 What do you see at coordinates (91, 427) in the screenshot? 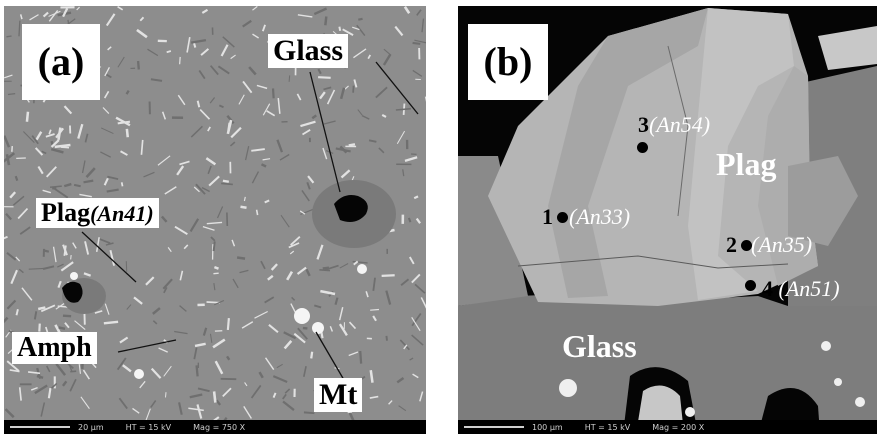
I see `scale-length: 20 µm` at bounding box center [91, 427].